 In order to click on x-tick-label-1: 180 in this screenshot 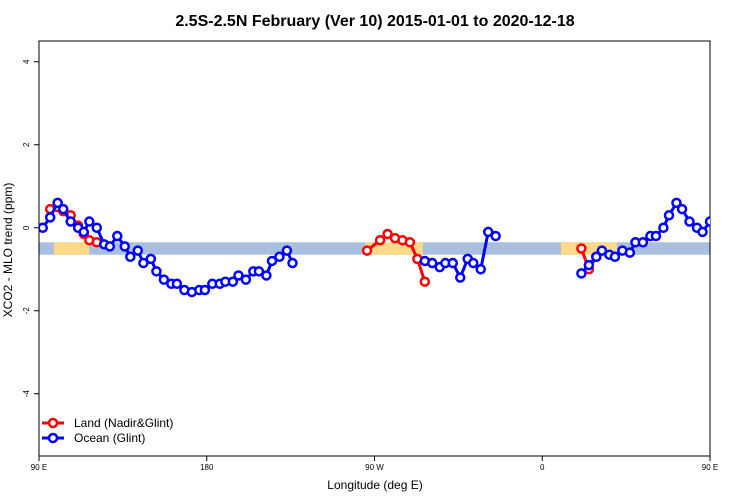, I will do `click(207, 467)`.